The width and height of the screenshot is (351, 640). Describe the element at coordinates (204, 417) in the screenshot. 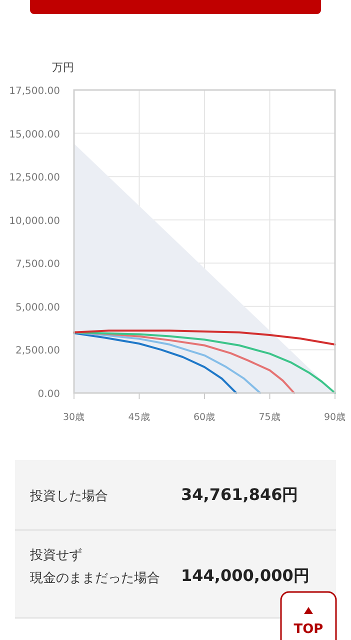

I see `x-tick-label: 60歳` at that location.